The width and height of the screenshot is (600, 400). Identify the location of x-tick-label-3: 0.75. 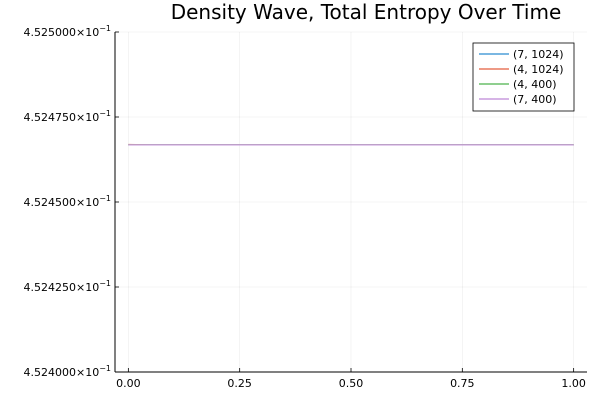
(462, 383).